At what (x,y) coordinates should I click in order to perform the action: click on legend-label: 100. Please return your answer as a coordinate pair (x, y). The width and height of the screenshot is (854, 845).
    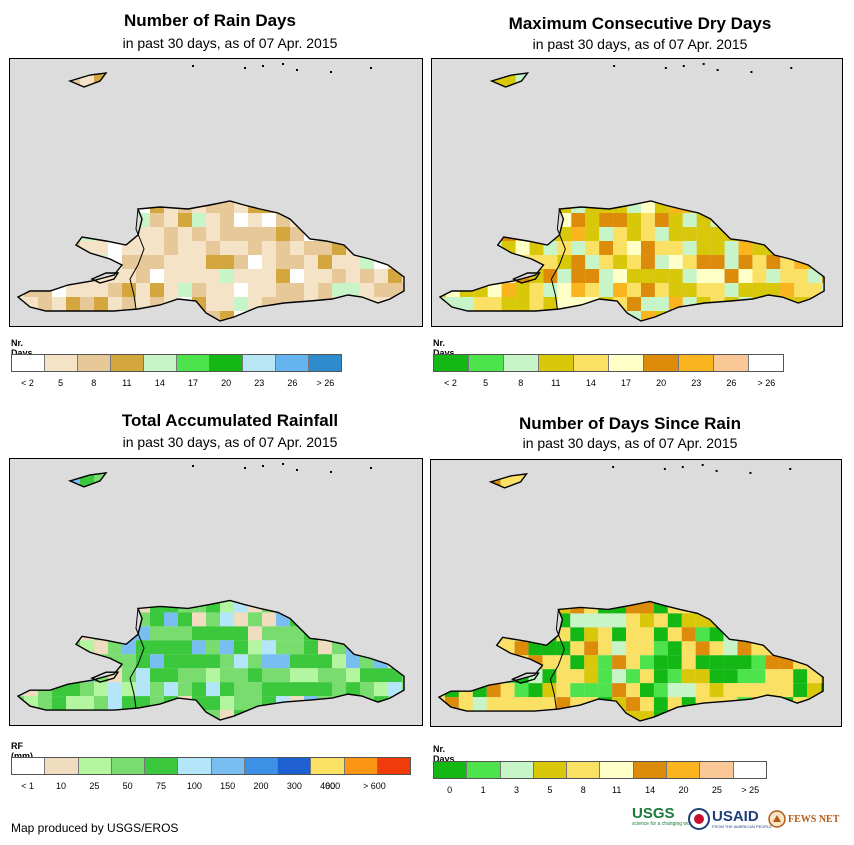
    Looking at the image, I should click on (194, 786).